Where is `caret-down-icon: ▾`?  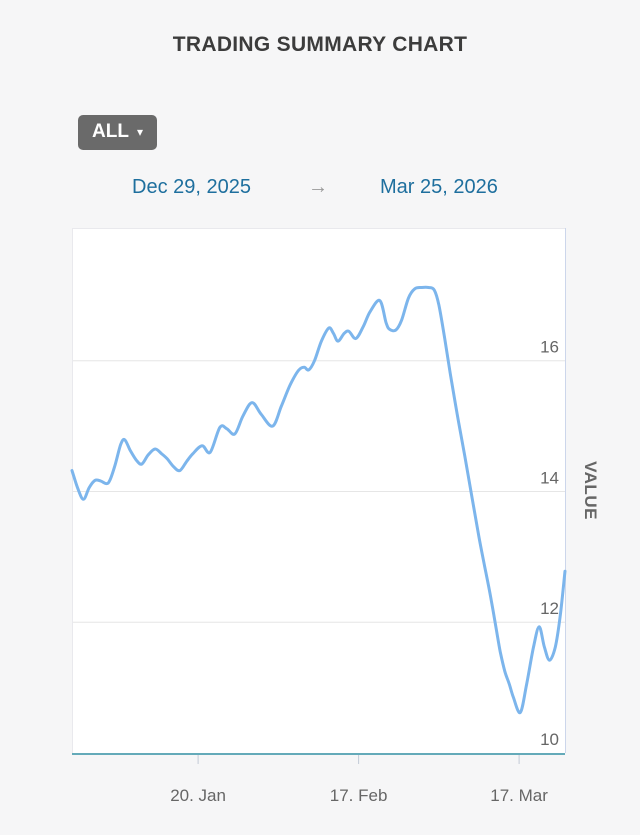 caret-down-icon: ▾ is located at coordinates (139, 132).